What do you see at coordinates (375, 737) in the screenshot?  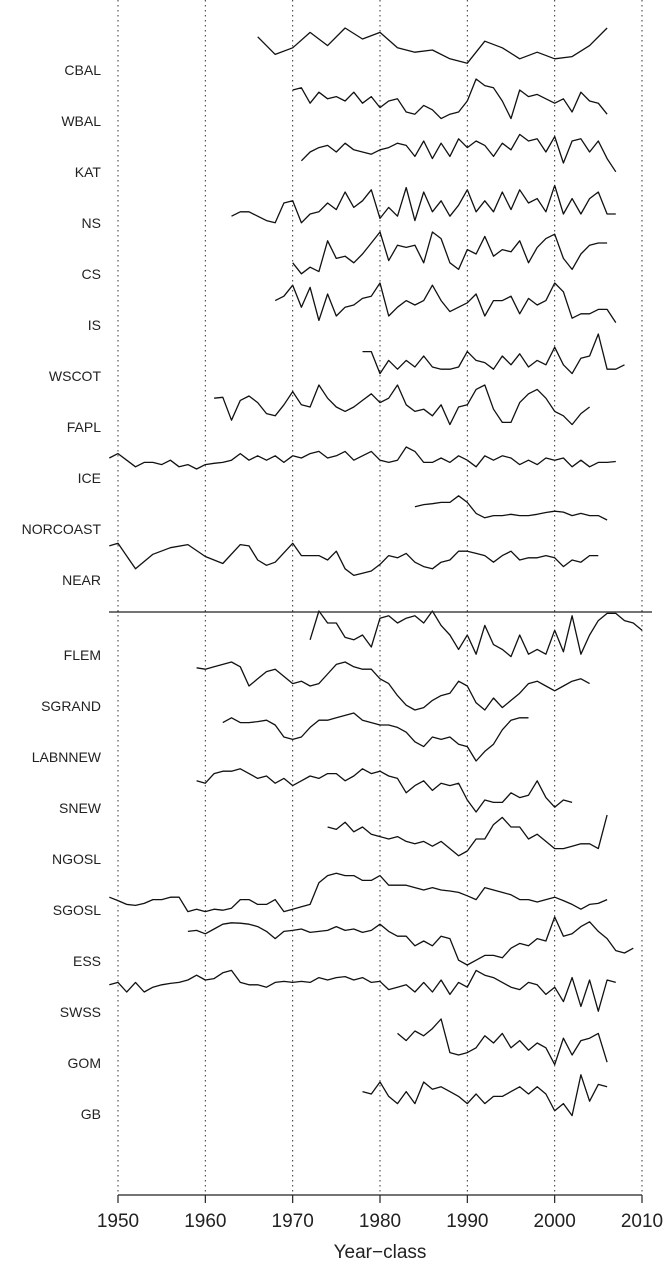 I see `series-line-labnnew` at bounding box center [375, 737].